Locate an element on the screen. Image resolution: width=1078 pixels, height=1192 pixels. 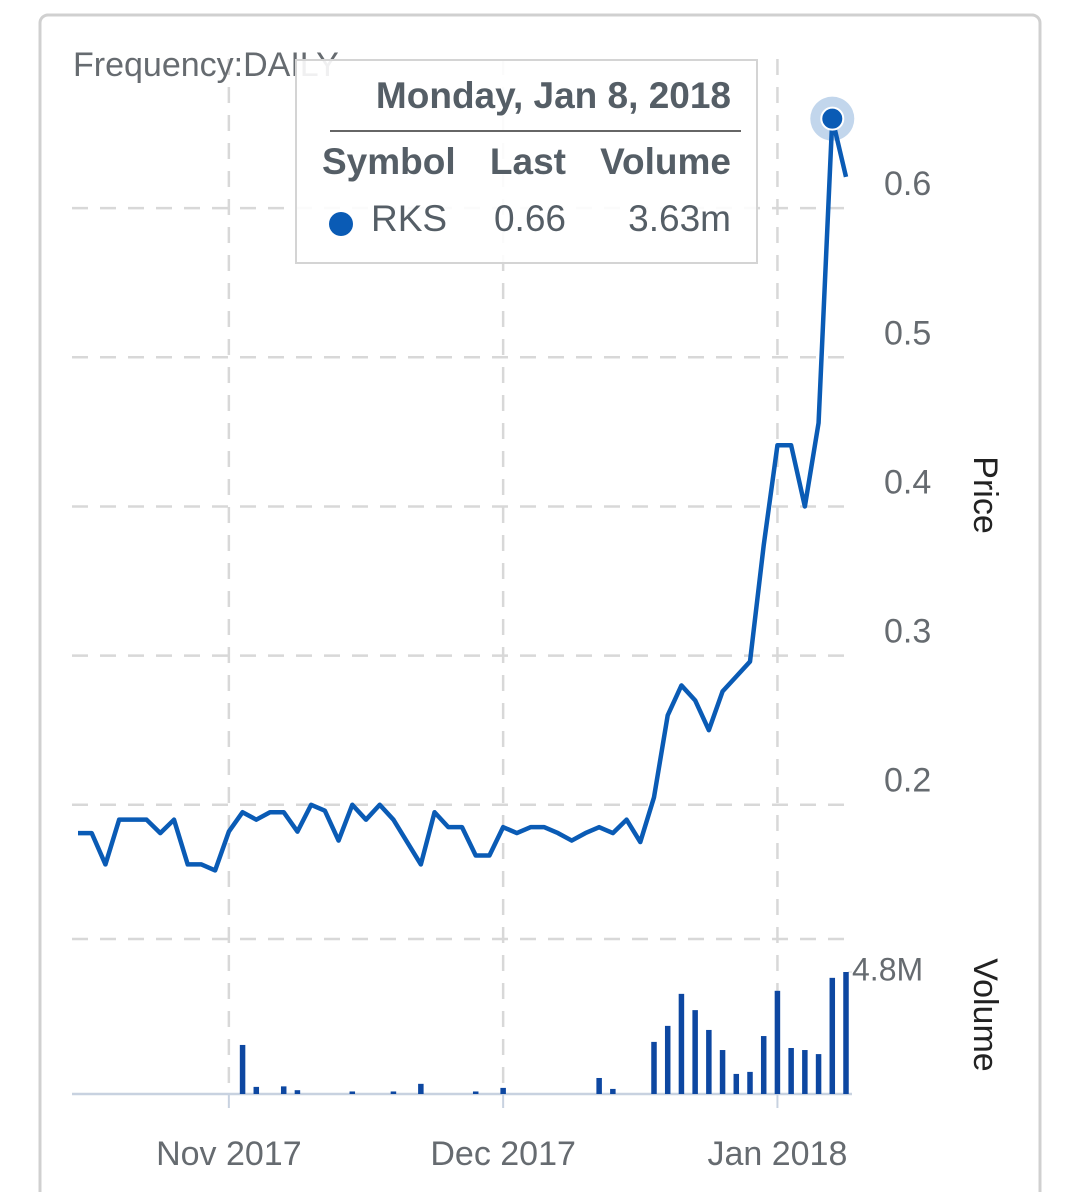
y-tick-label: 0.5 is located at coordinates (907, 333).